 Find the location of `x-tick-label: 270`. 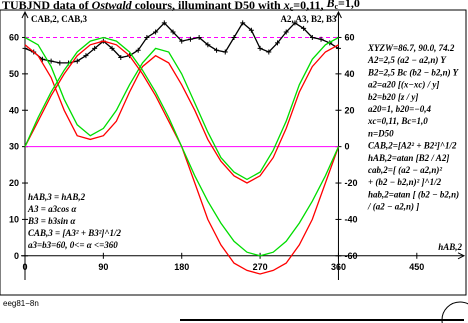

x-tick-label: 270 is located at coordinates (260, 267).